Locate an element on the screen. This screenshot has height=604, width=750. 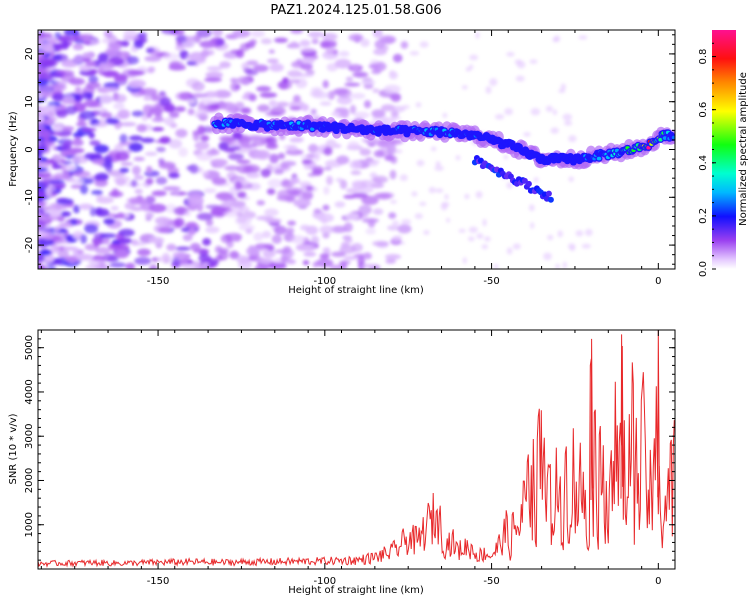
colorbar-tick-label: 0.4 is located at coordinates (703, 163).